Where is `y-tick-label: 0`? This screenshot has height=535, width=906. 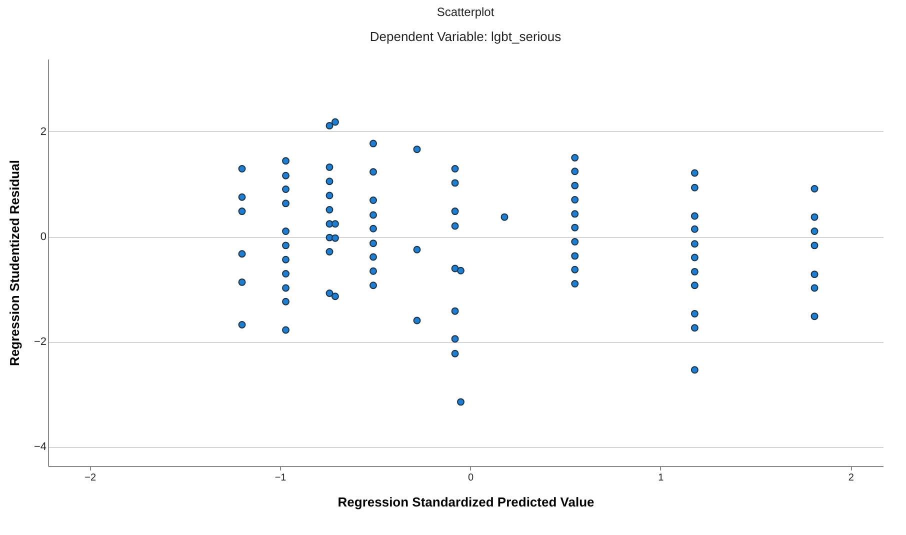
y-tick-label: 0 is located at coordinates (43, 237).